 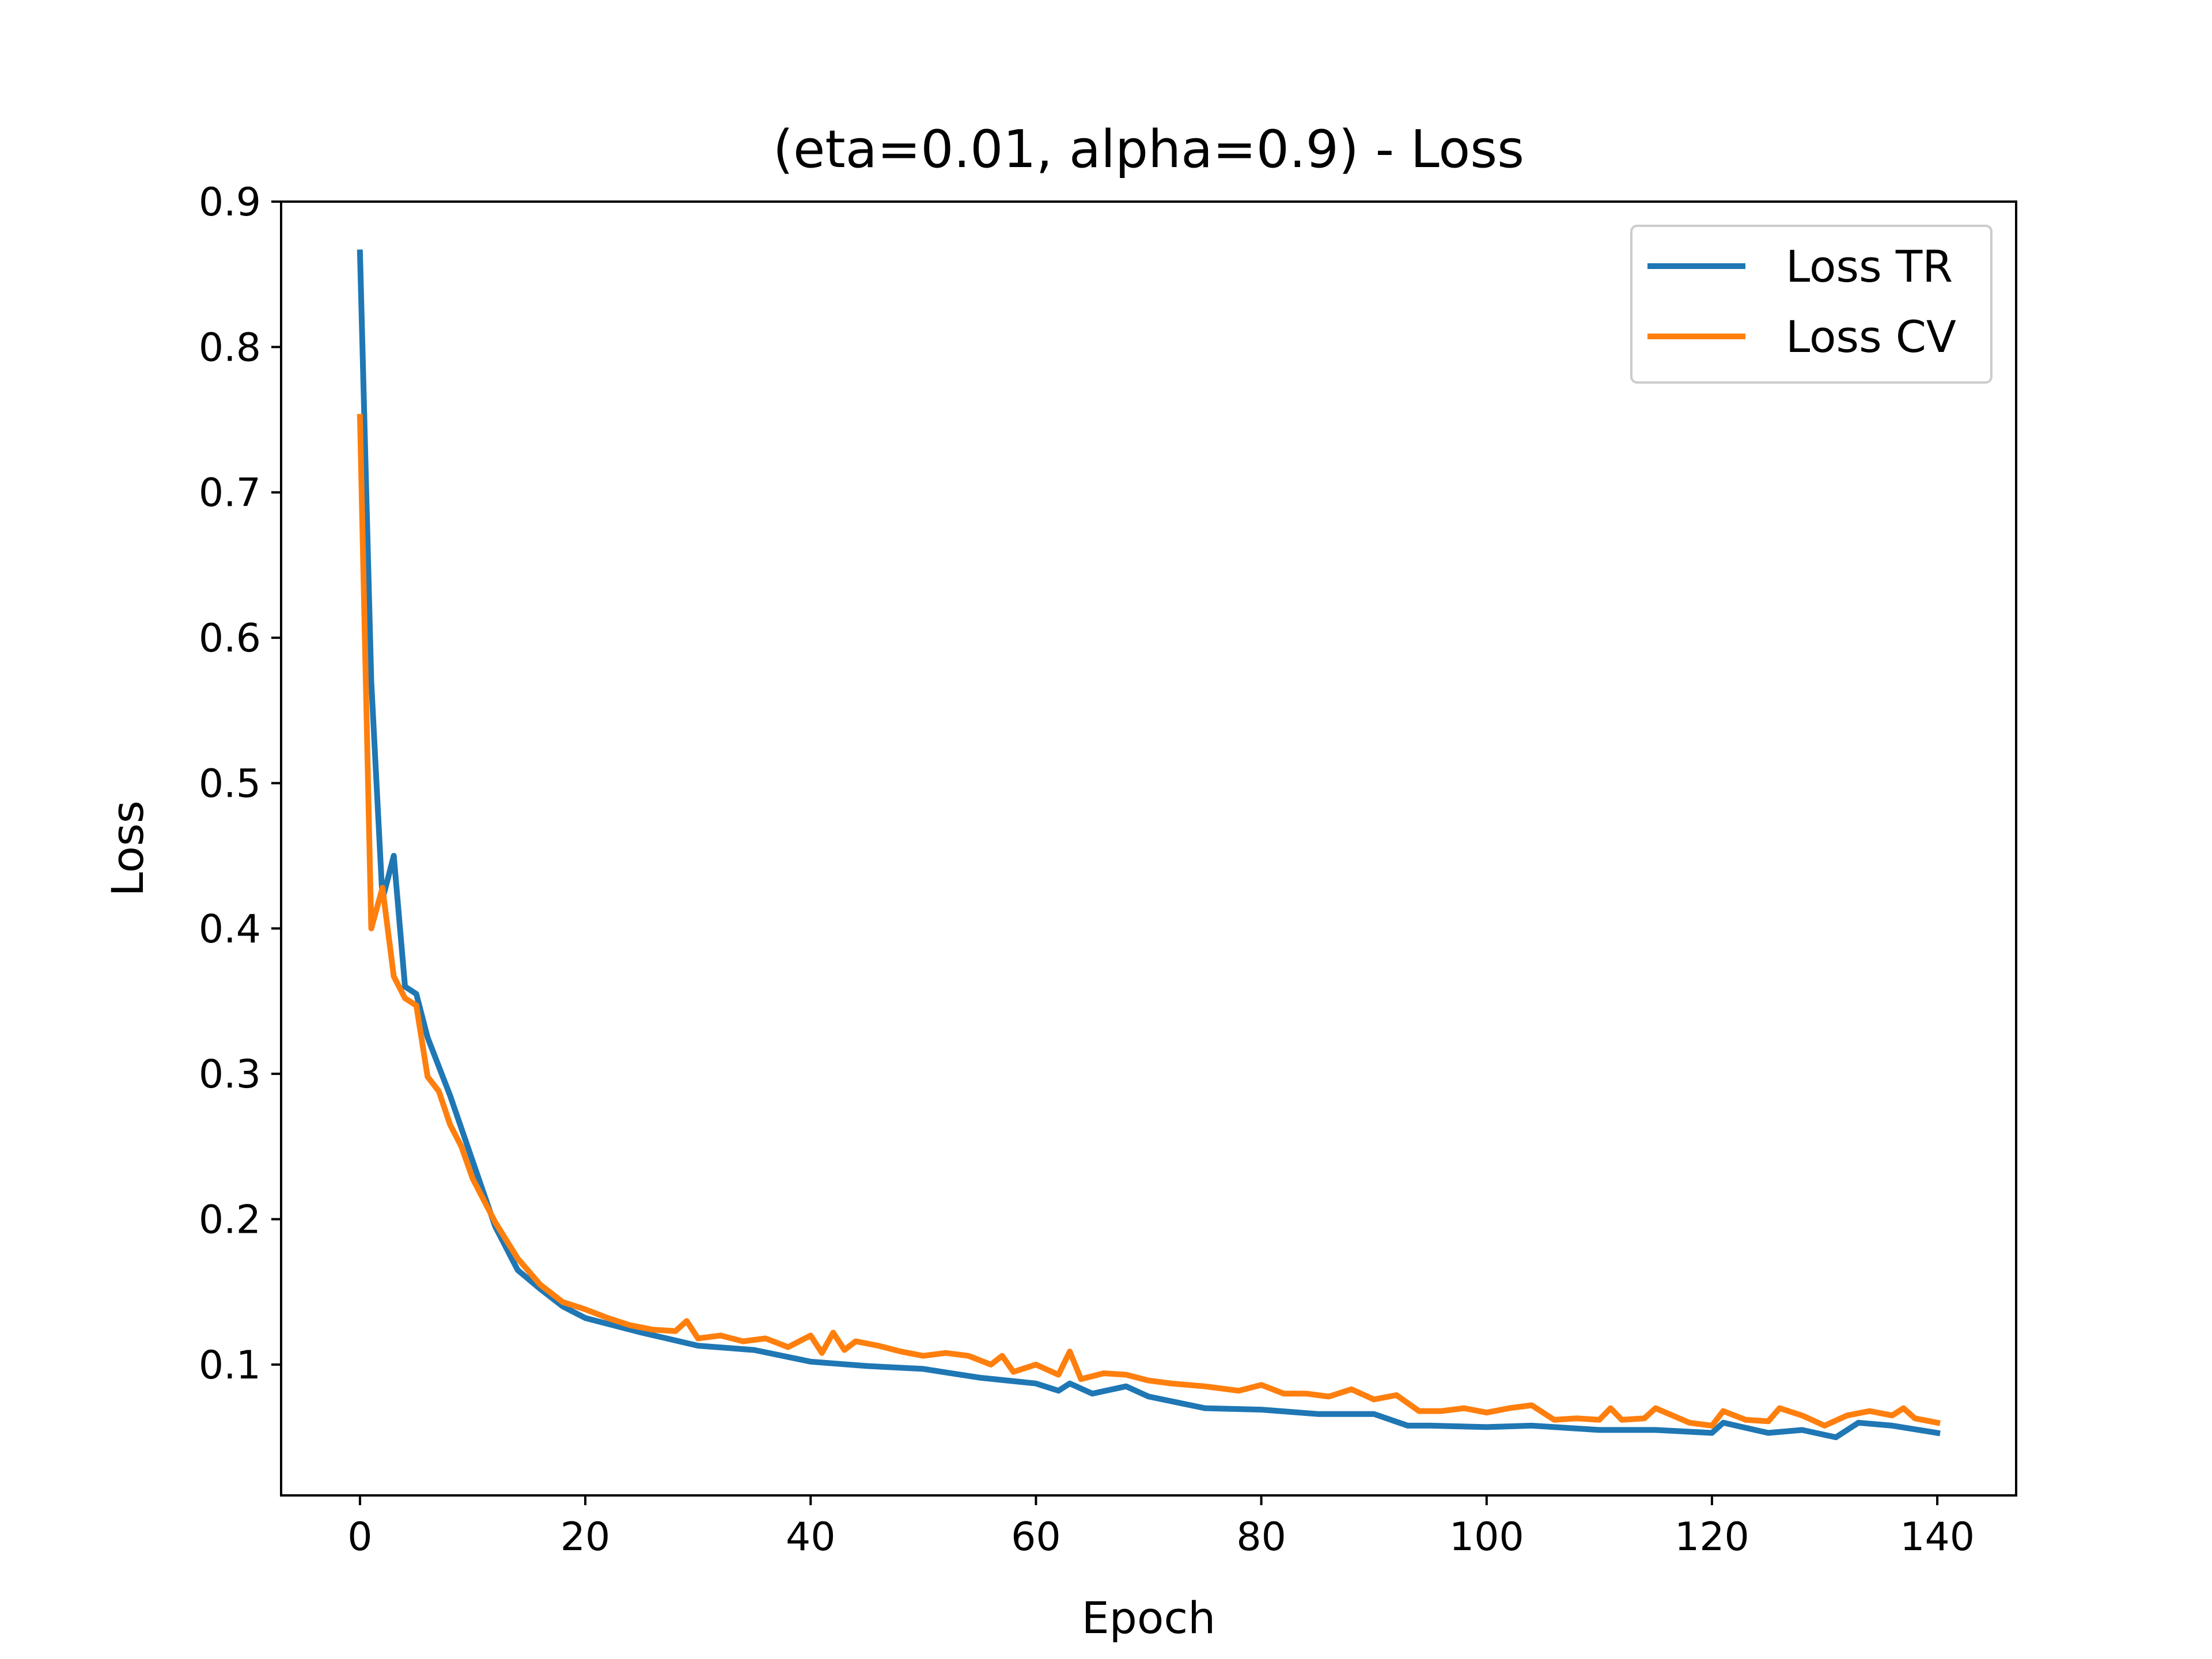 What do you see at coordinates (1149, 1617) in the screenshot?
I see `x-axis-label: Epoch` at bounding box center [1149, 1617].